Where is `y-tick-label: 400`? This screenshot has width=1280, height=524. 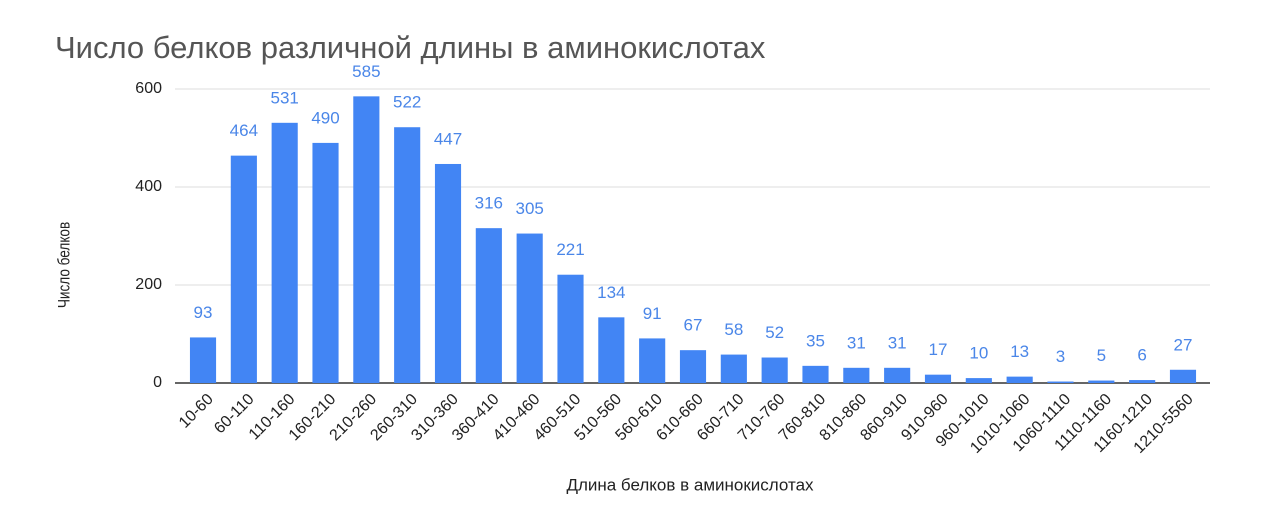 y-tick-label: 400 is located at coordinates (148, 186).